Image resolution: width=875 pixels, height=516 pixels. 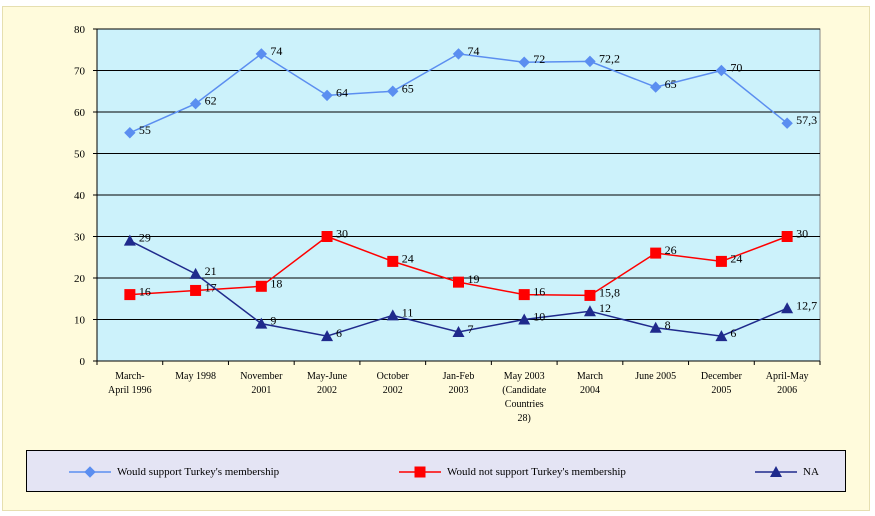 I want to click on data-label-na: 21, so click(x=211, y=271).